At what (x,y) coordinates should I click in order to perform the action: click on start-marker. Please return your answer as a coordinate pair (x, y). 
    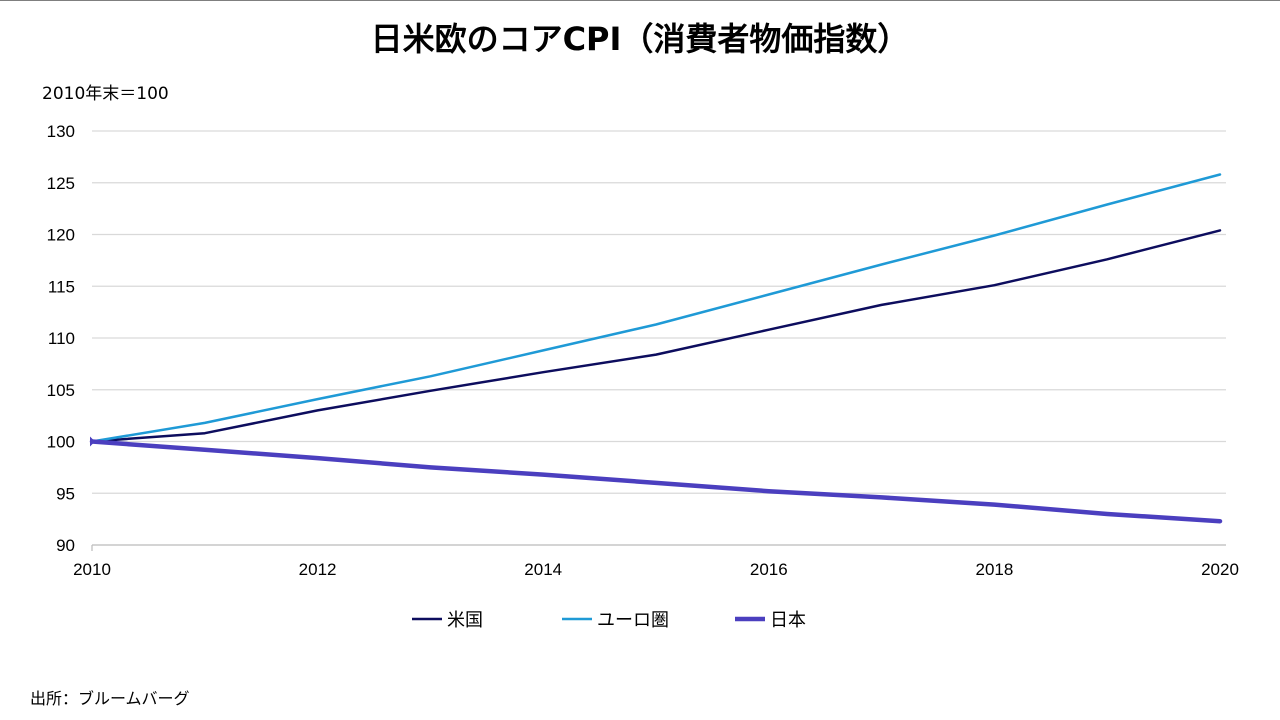
    Looking at the image, I should click on (92, 441).